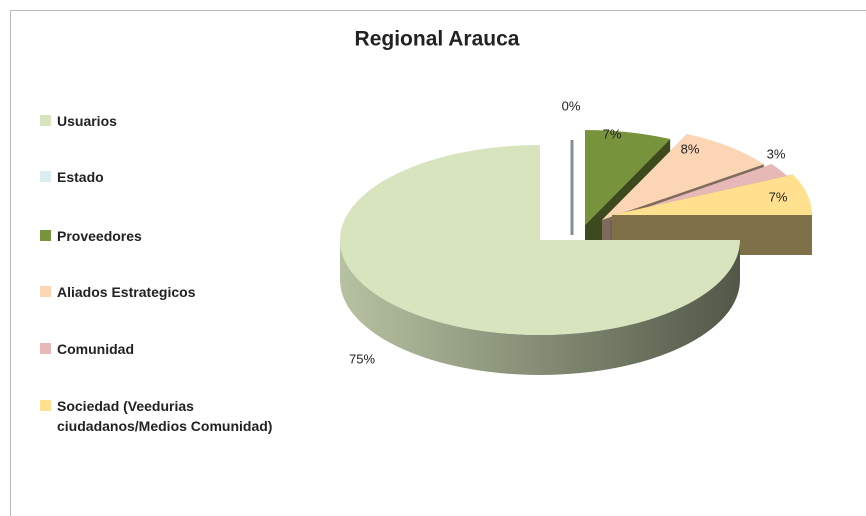  Describe the element at coordinates (180, 121) in the screenshot. I see `legend-item: Usuarios` at that location.